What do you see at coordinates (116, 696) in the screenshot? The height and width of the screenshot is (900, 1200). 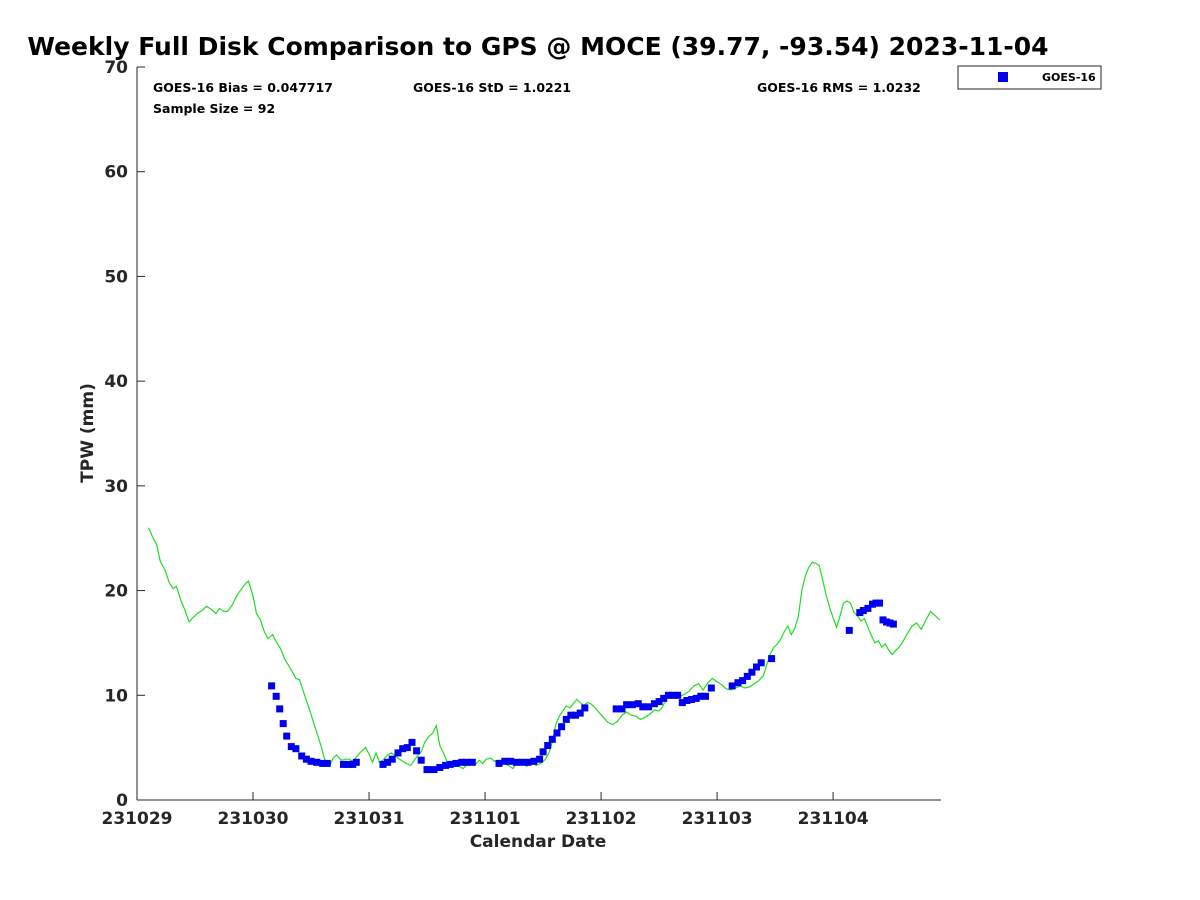 I see `y-tick-label: 10` at bounding box center [116, 696].